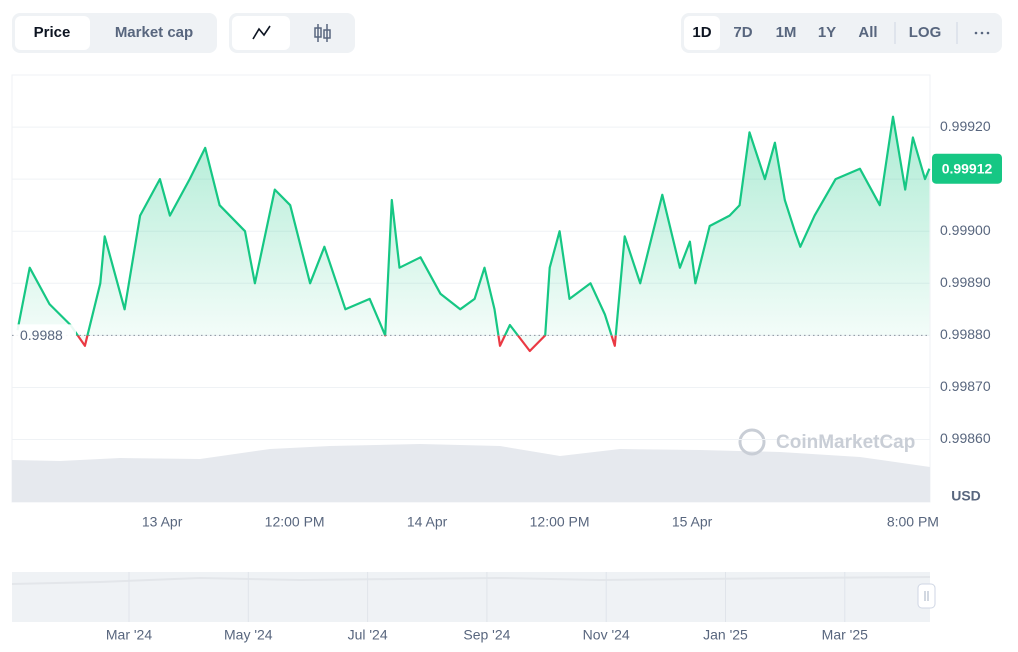 The height and width of the screenshot is (652, 1018). What do you see at coordinates (471, 580) in the screenshot?
I see `navigator-line` at bounding box center [471, 580].